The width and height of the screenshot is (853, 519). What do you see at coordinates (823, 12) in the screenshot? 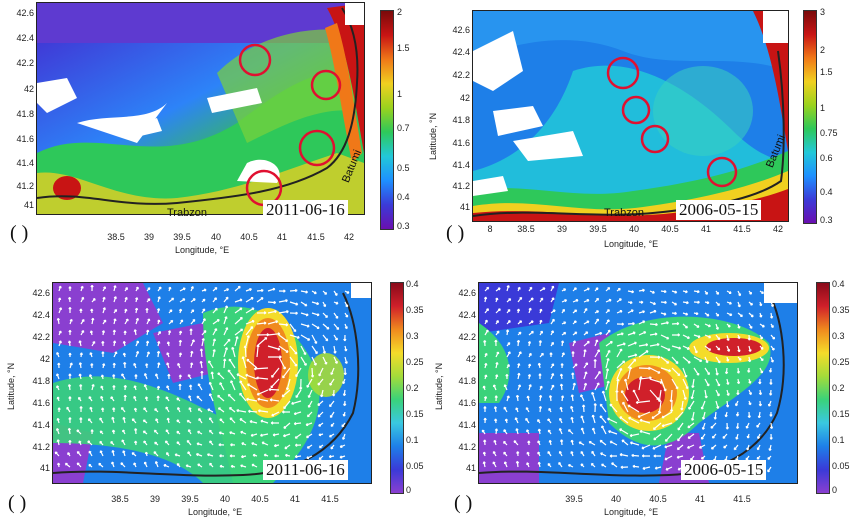
I see `cbar-tick: 3` at bounding box center [823, 12].